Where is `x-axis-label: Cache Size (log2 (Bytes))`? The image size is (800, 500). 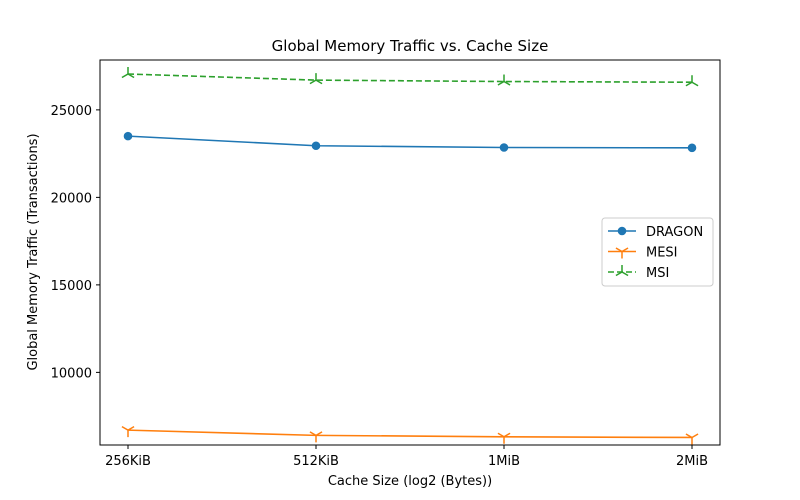
x-axis-label: Cache Size (log2 (Bytes)) is located at coordinates (410, 481).